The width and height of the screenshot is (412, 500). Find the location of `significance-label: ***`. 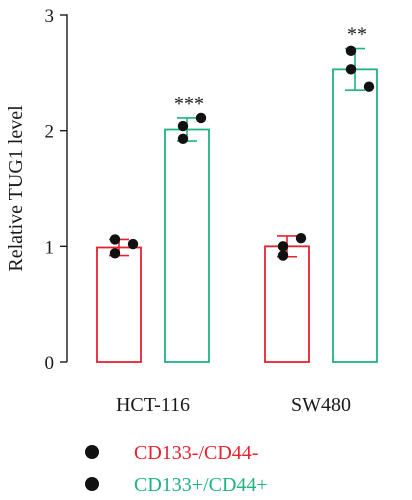

significance-label: *** is located at coordinates (189, 104).